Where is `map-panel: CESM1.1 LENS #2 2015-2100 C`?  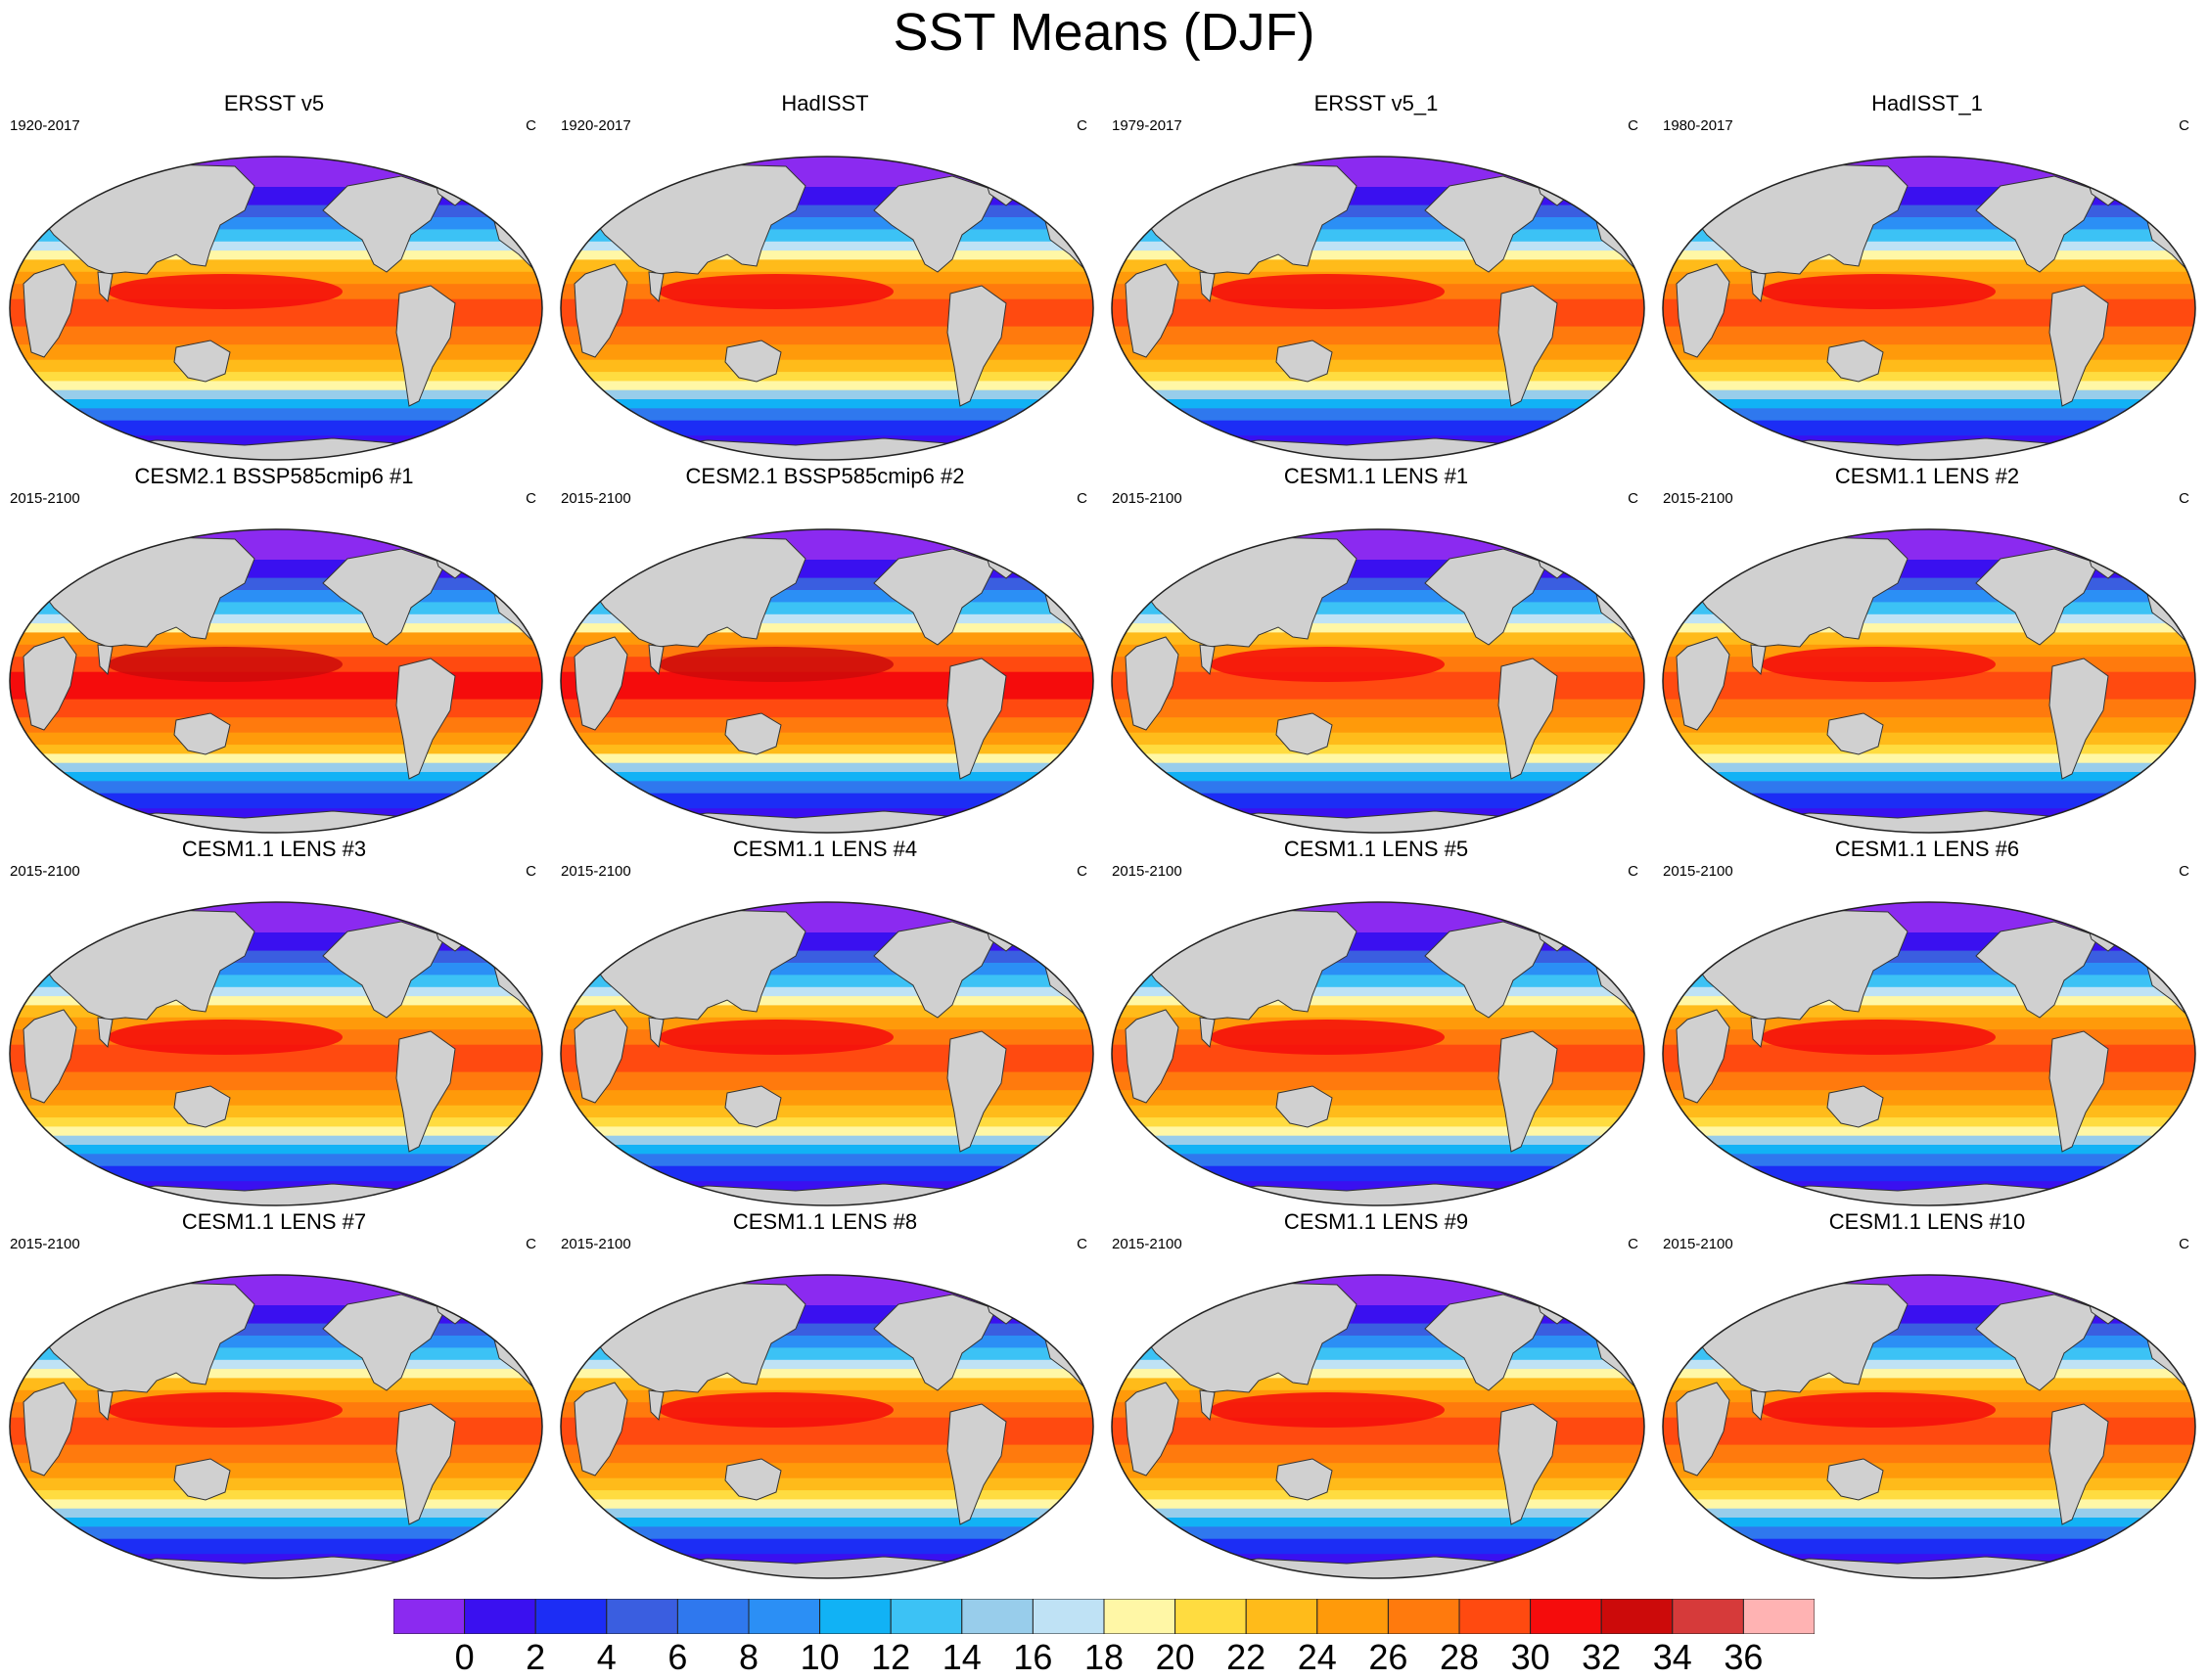 map-panel: CESM1.1 LENS #2 2015-2100 C is located at coordinates (1927, 650).